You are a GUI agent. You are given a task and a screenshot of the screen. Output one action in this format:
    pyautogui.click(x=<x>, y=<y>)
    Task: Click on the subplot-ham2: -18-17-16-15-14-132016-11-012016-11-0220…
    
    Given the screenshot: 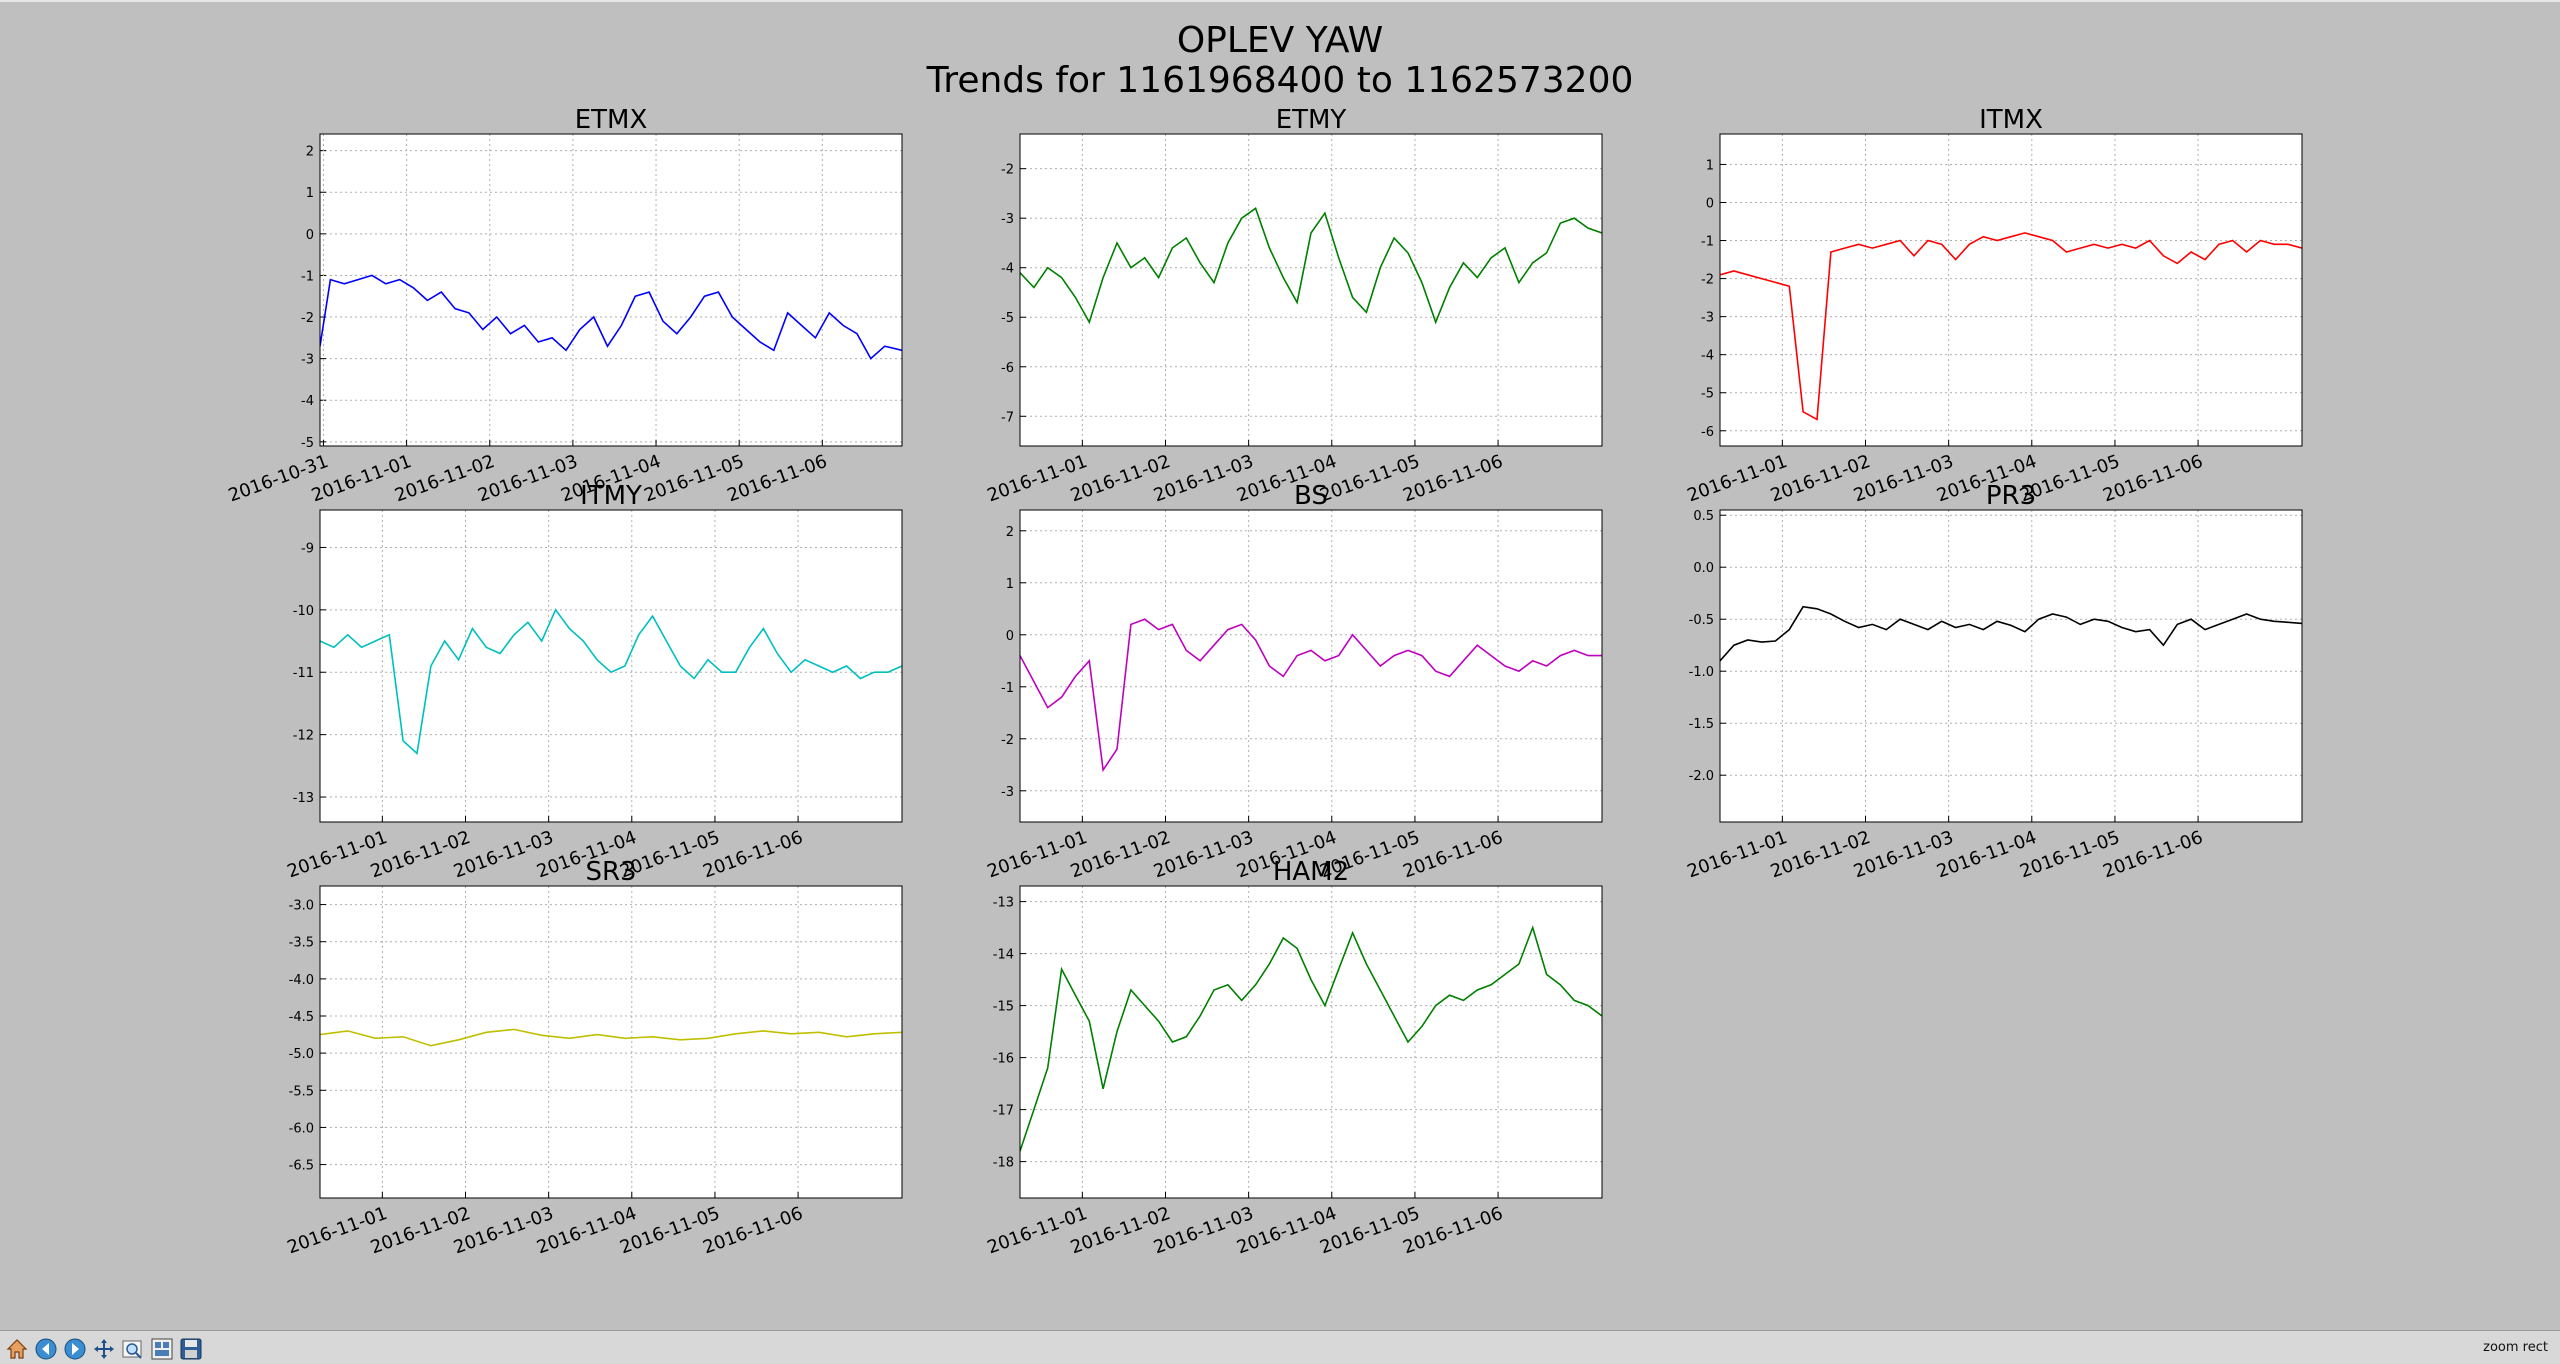 What is the action you would take?
    pyautogui.click(x=1294, y=1057)
    